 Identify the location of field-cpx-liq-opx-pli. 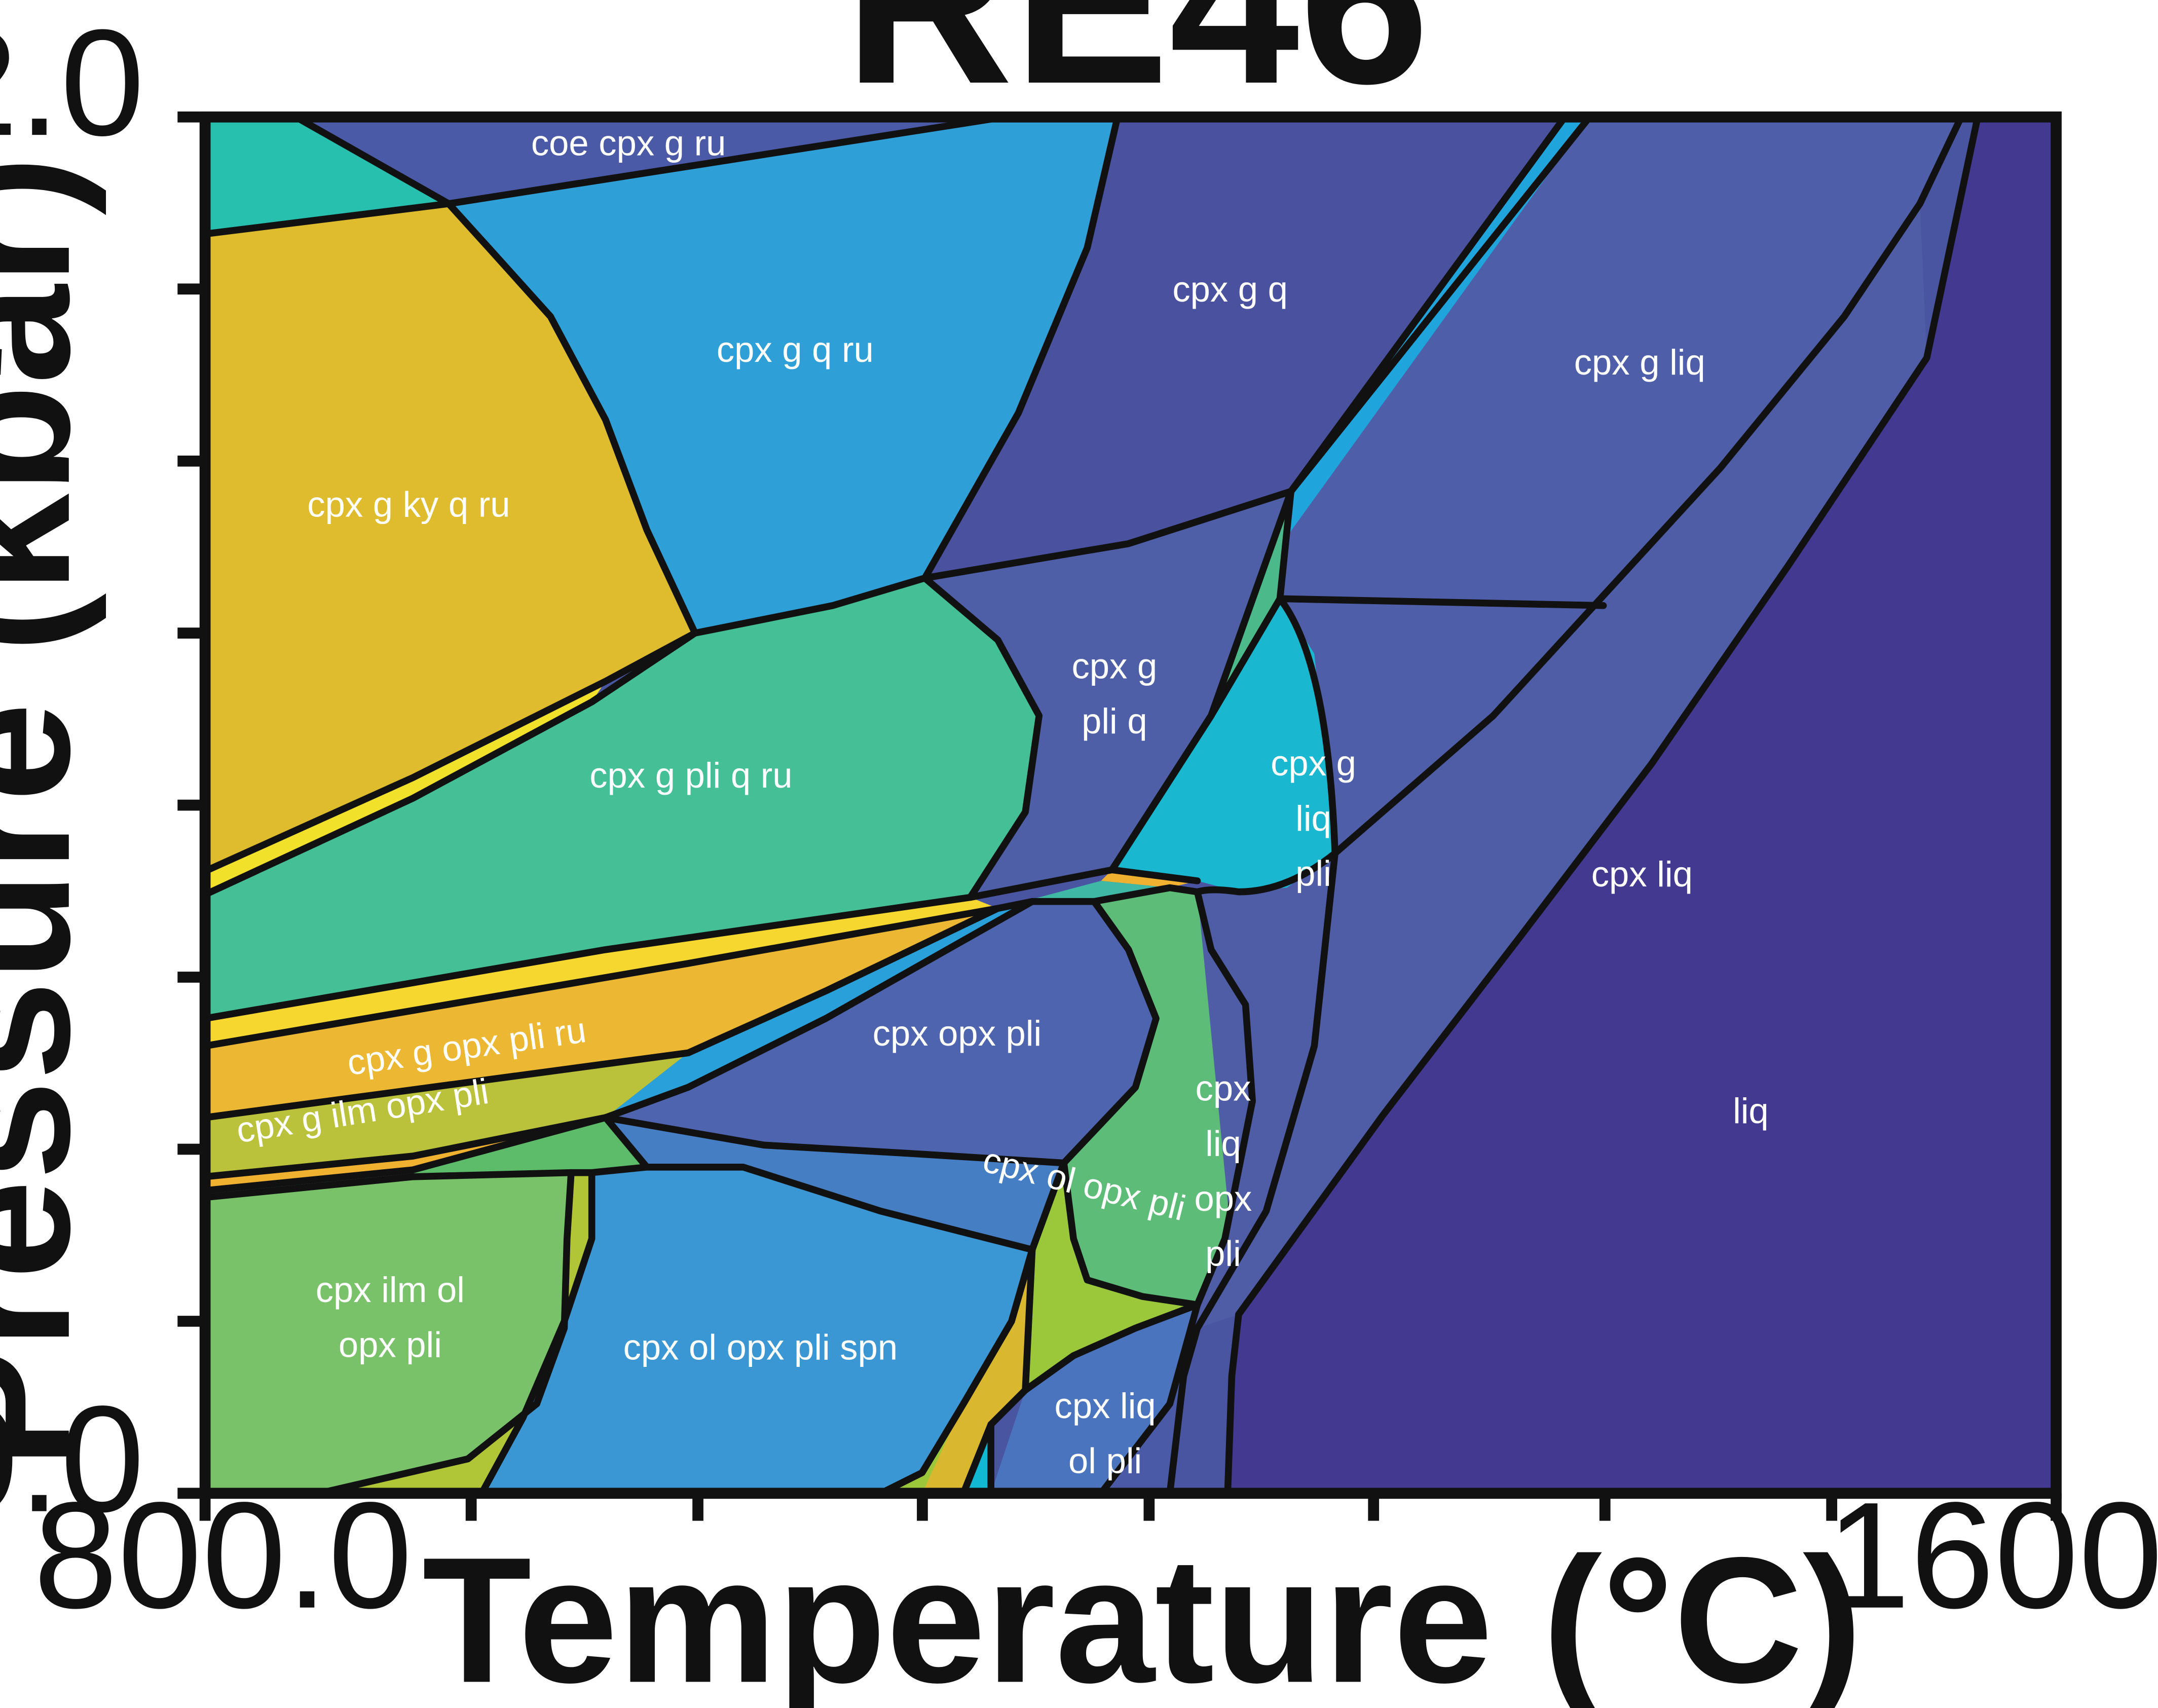
(1158, 1096).